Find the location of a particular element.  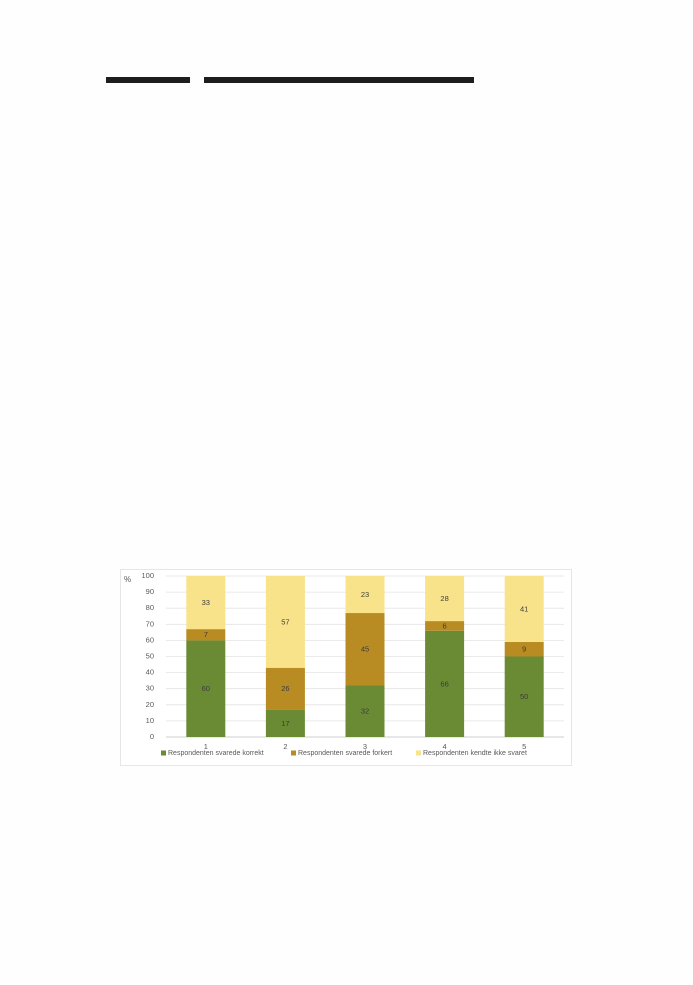

data-label: 45 is located at coordinates (365, 649).